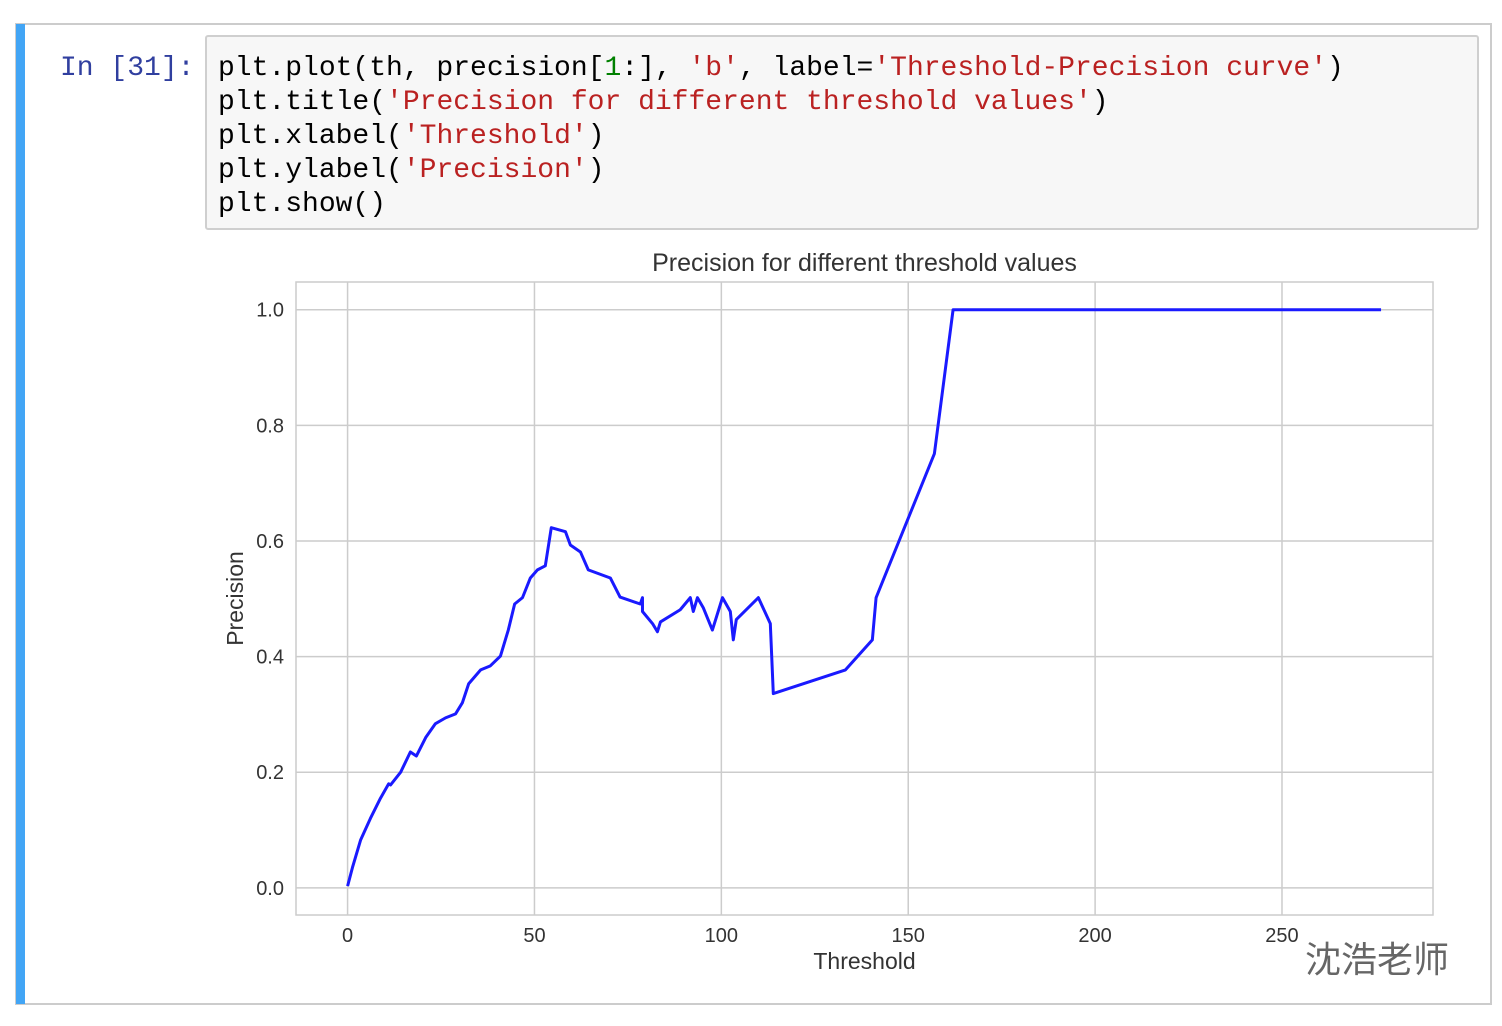 The width and height of the screenshot is (1502, 1026). I want to click on y-tick-label: 0.4, so click(270, 658).